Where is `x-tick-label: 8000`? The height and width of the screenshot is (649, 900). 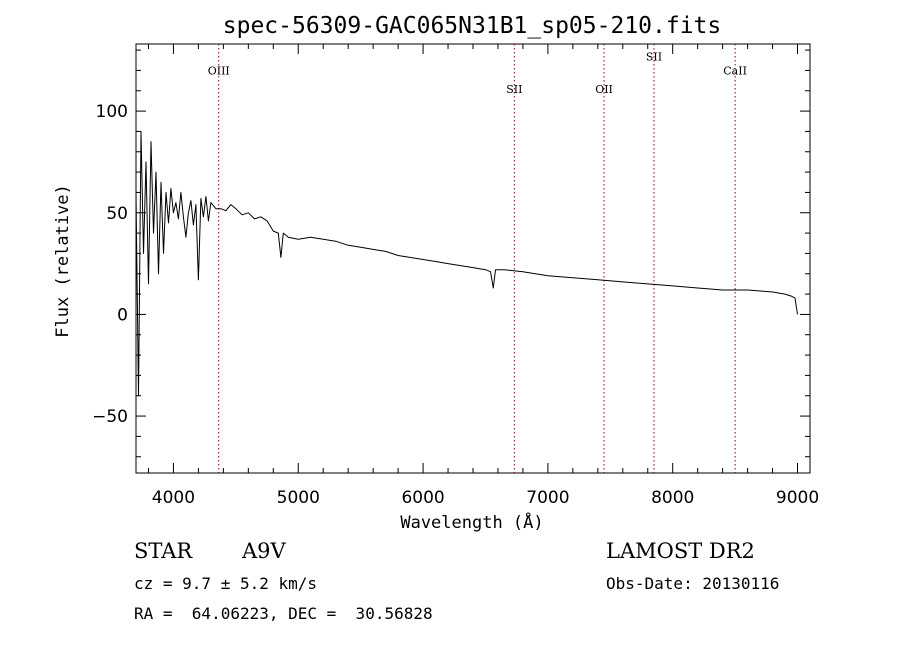 x-tick-label: 8000 is located at coordinates (672, 498).